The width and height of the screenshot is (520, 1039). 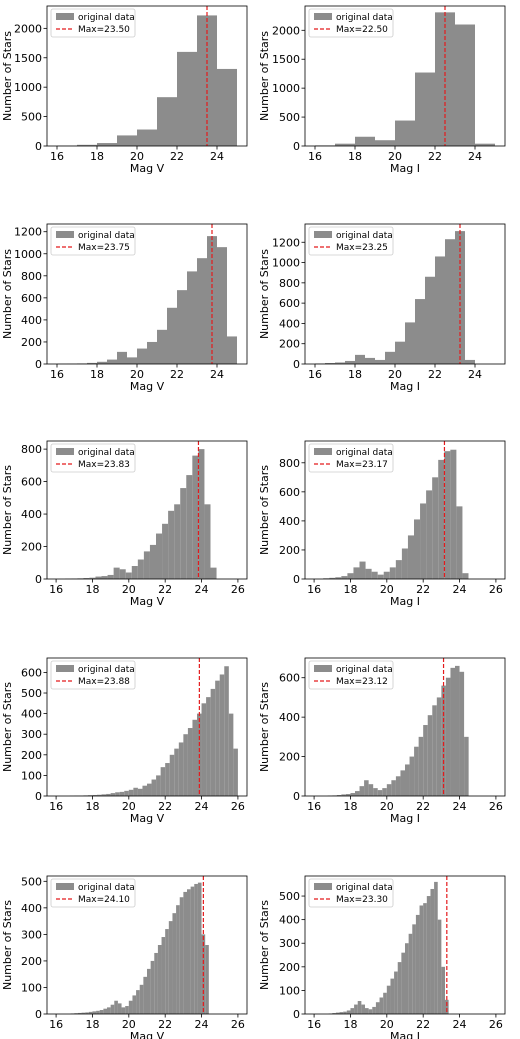 I want to click on legend: original data Max=23.88, so click(x=93, y=675).